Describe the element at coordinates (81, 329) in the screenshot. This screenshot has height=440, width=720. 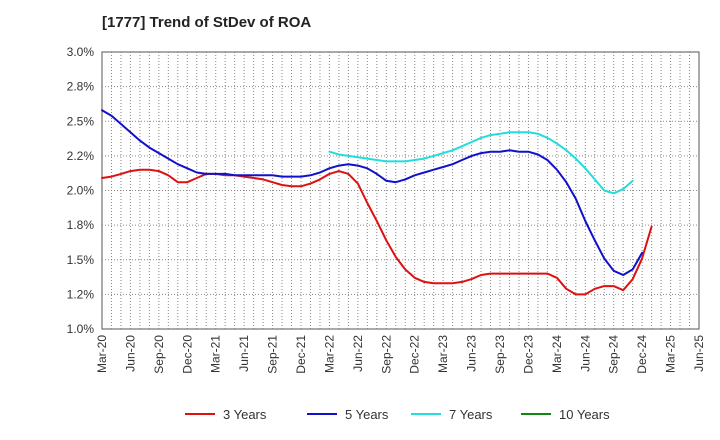
I see `y-tick-label: 1.0%` at that location.